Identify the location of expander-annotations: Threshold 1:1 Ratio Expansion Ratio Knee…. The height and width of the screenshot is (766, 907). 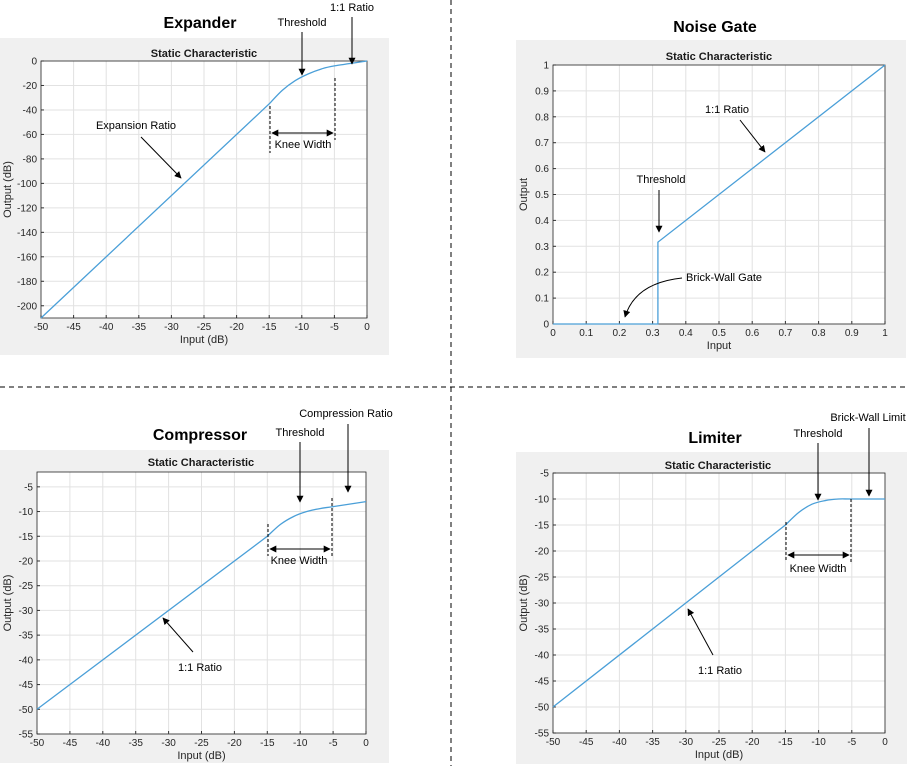
(235, 90).